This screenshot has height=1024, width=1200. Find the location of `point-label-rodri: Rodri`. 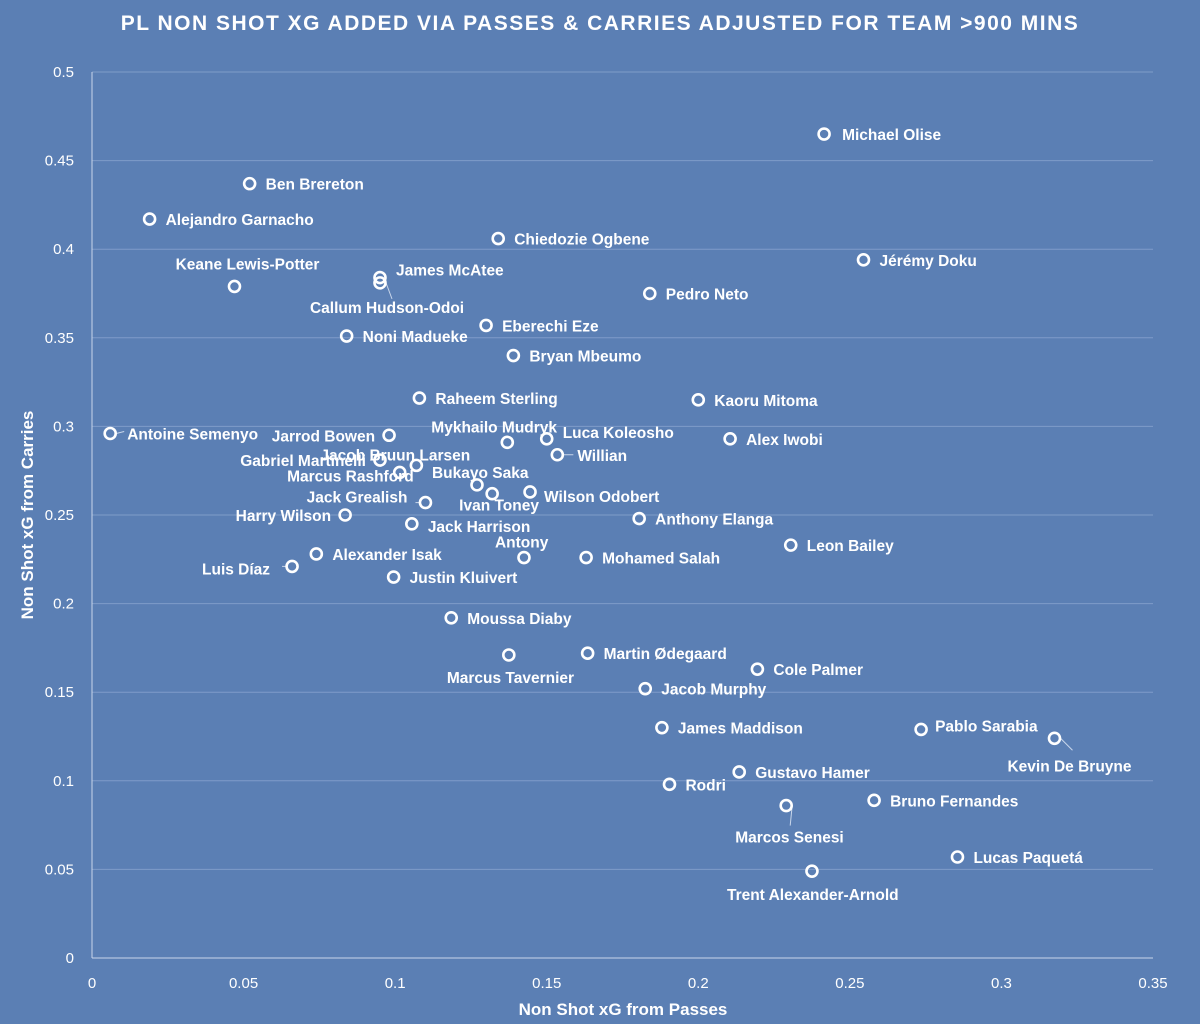

point-label-rodri: Rodri is located at coordinates (705, 785).